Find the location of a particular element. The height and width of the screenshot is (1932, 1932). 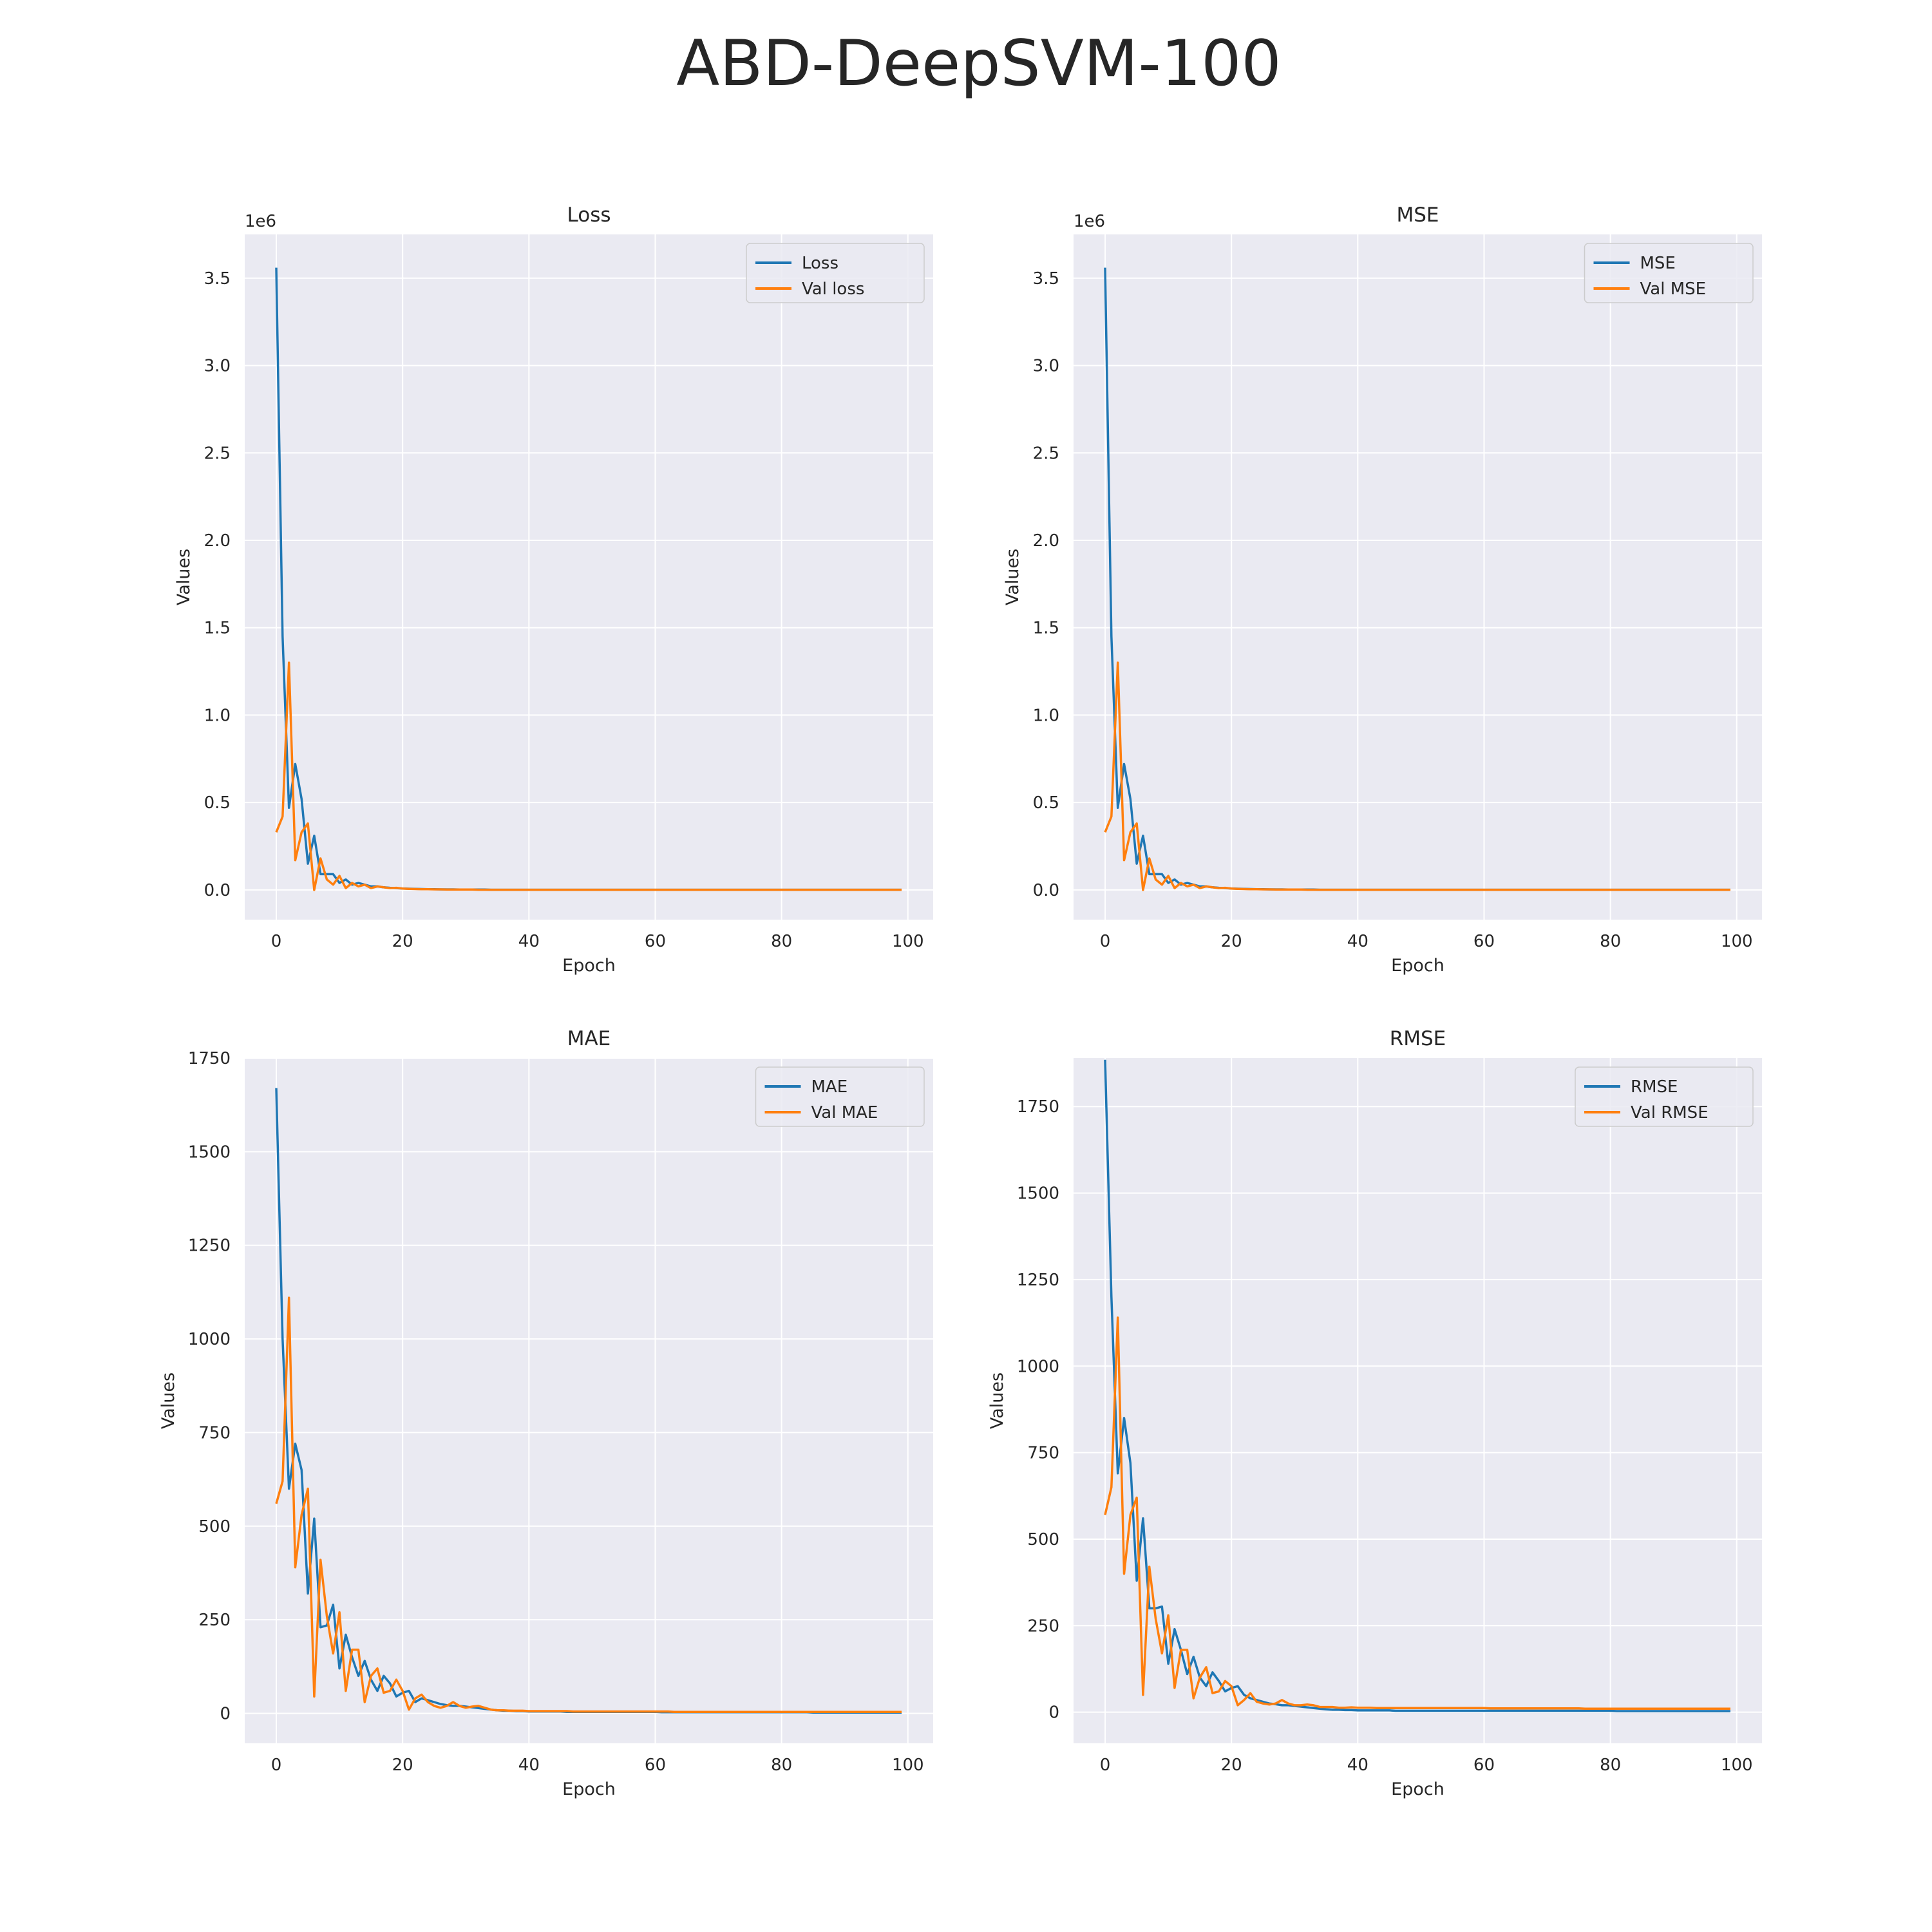

series-line-val-rmse is located at coordinates (1417, 1513).